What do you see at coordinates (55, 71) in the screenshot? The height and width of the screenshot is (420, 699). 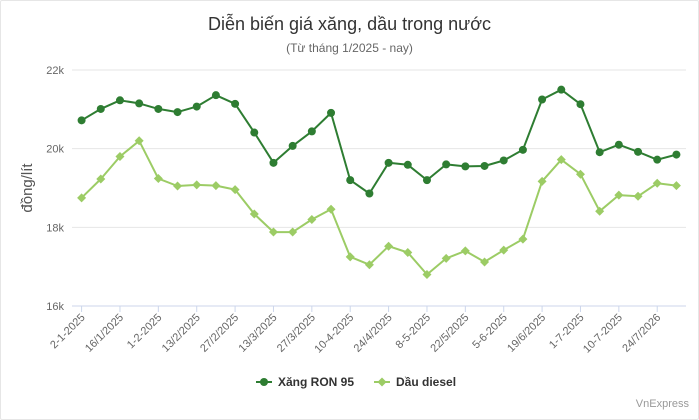 I see `y-tick-label: 22k` at bounding box center [55, 71].